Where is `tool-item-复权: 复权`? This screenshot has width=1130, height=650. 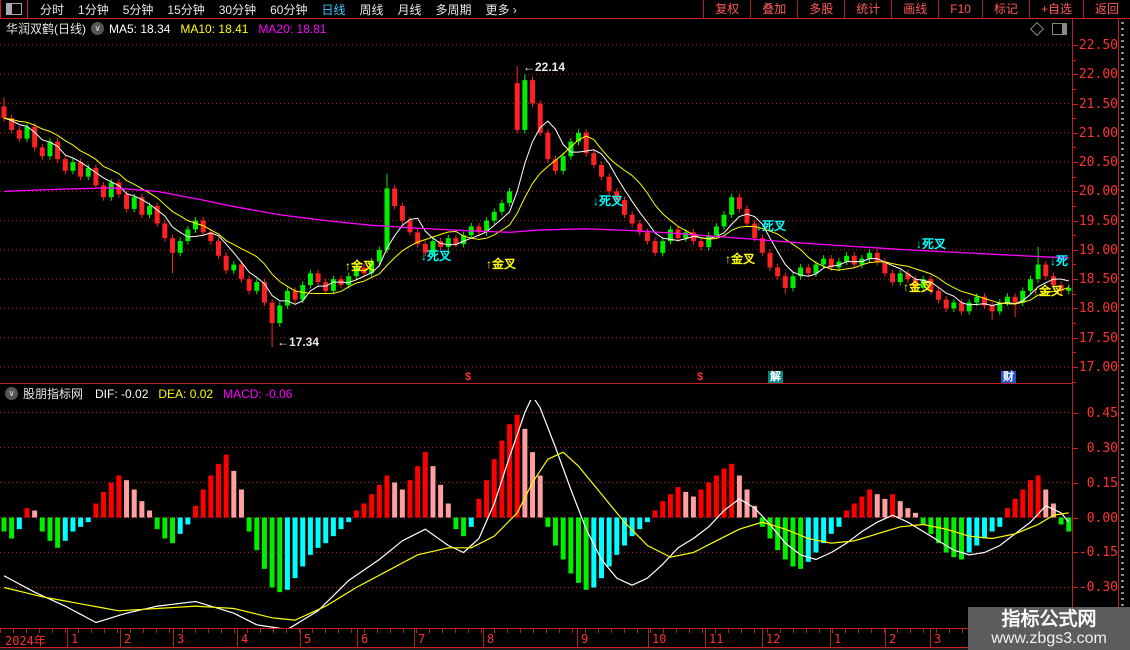
tool-item-复权: 复权 is located at coordinates (726, 9).